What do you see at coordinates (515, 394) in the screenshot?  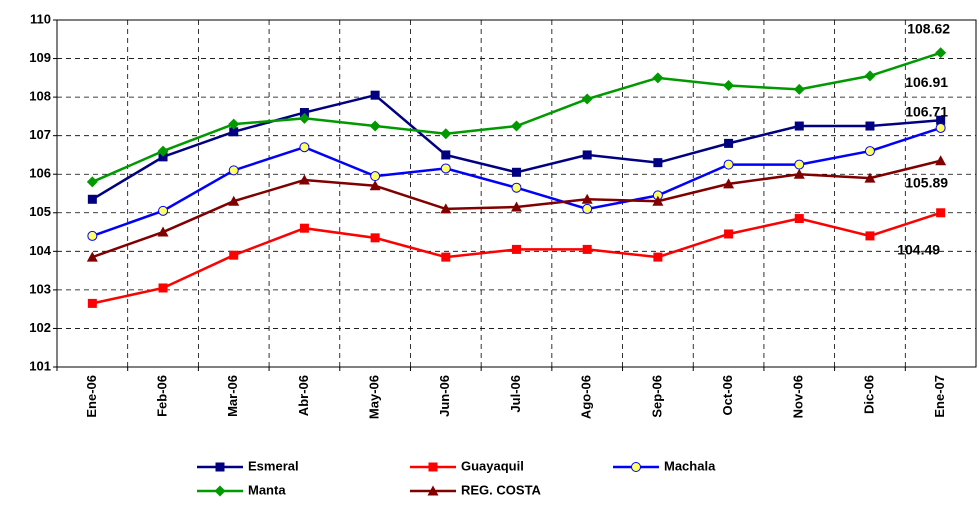 I see `x-tick-label: Jul-06` at bounding box center [515, 394].